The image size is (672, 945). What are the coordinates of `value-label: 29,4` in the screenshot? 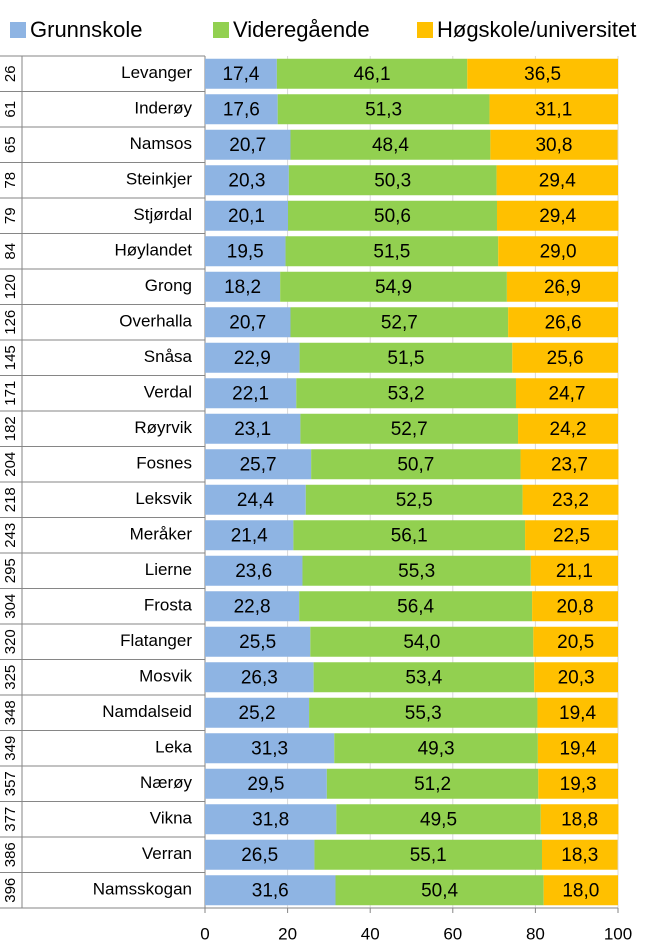 It's located at (557, 216).